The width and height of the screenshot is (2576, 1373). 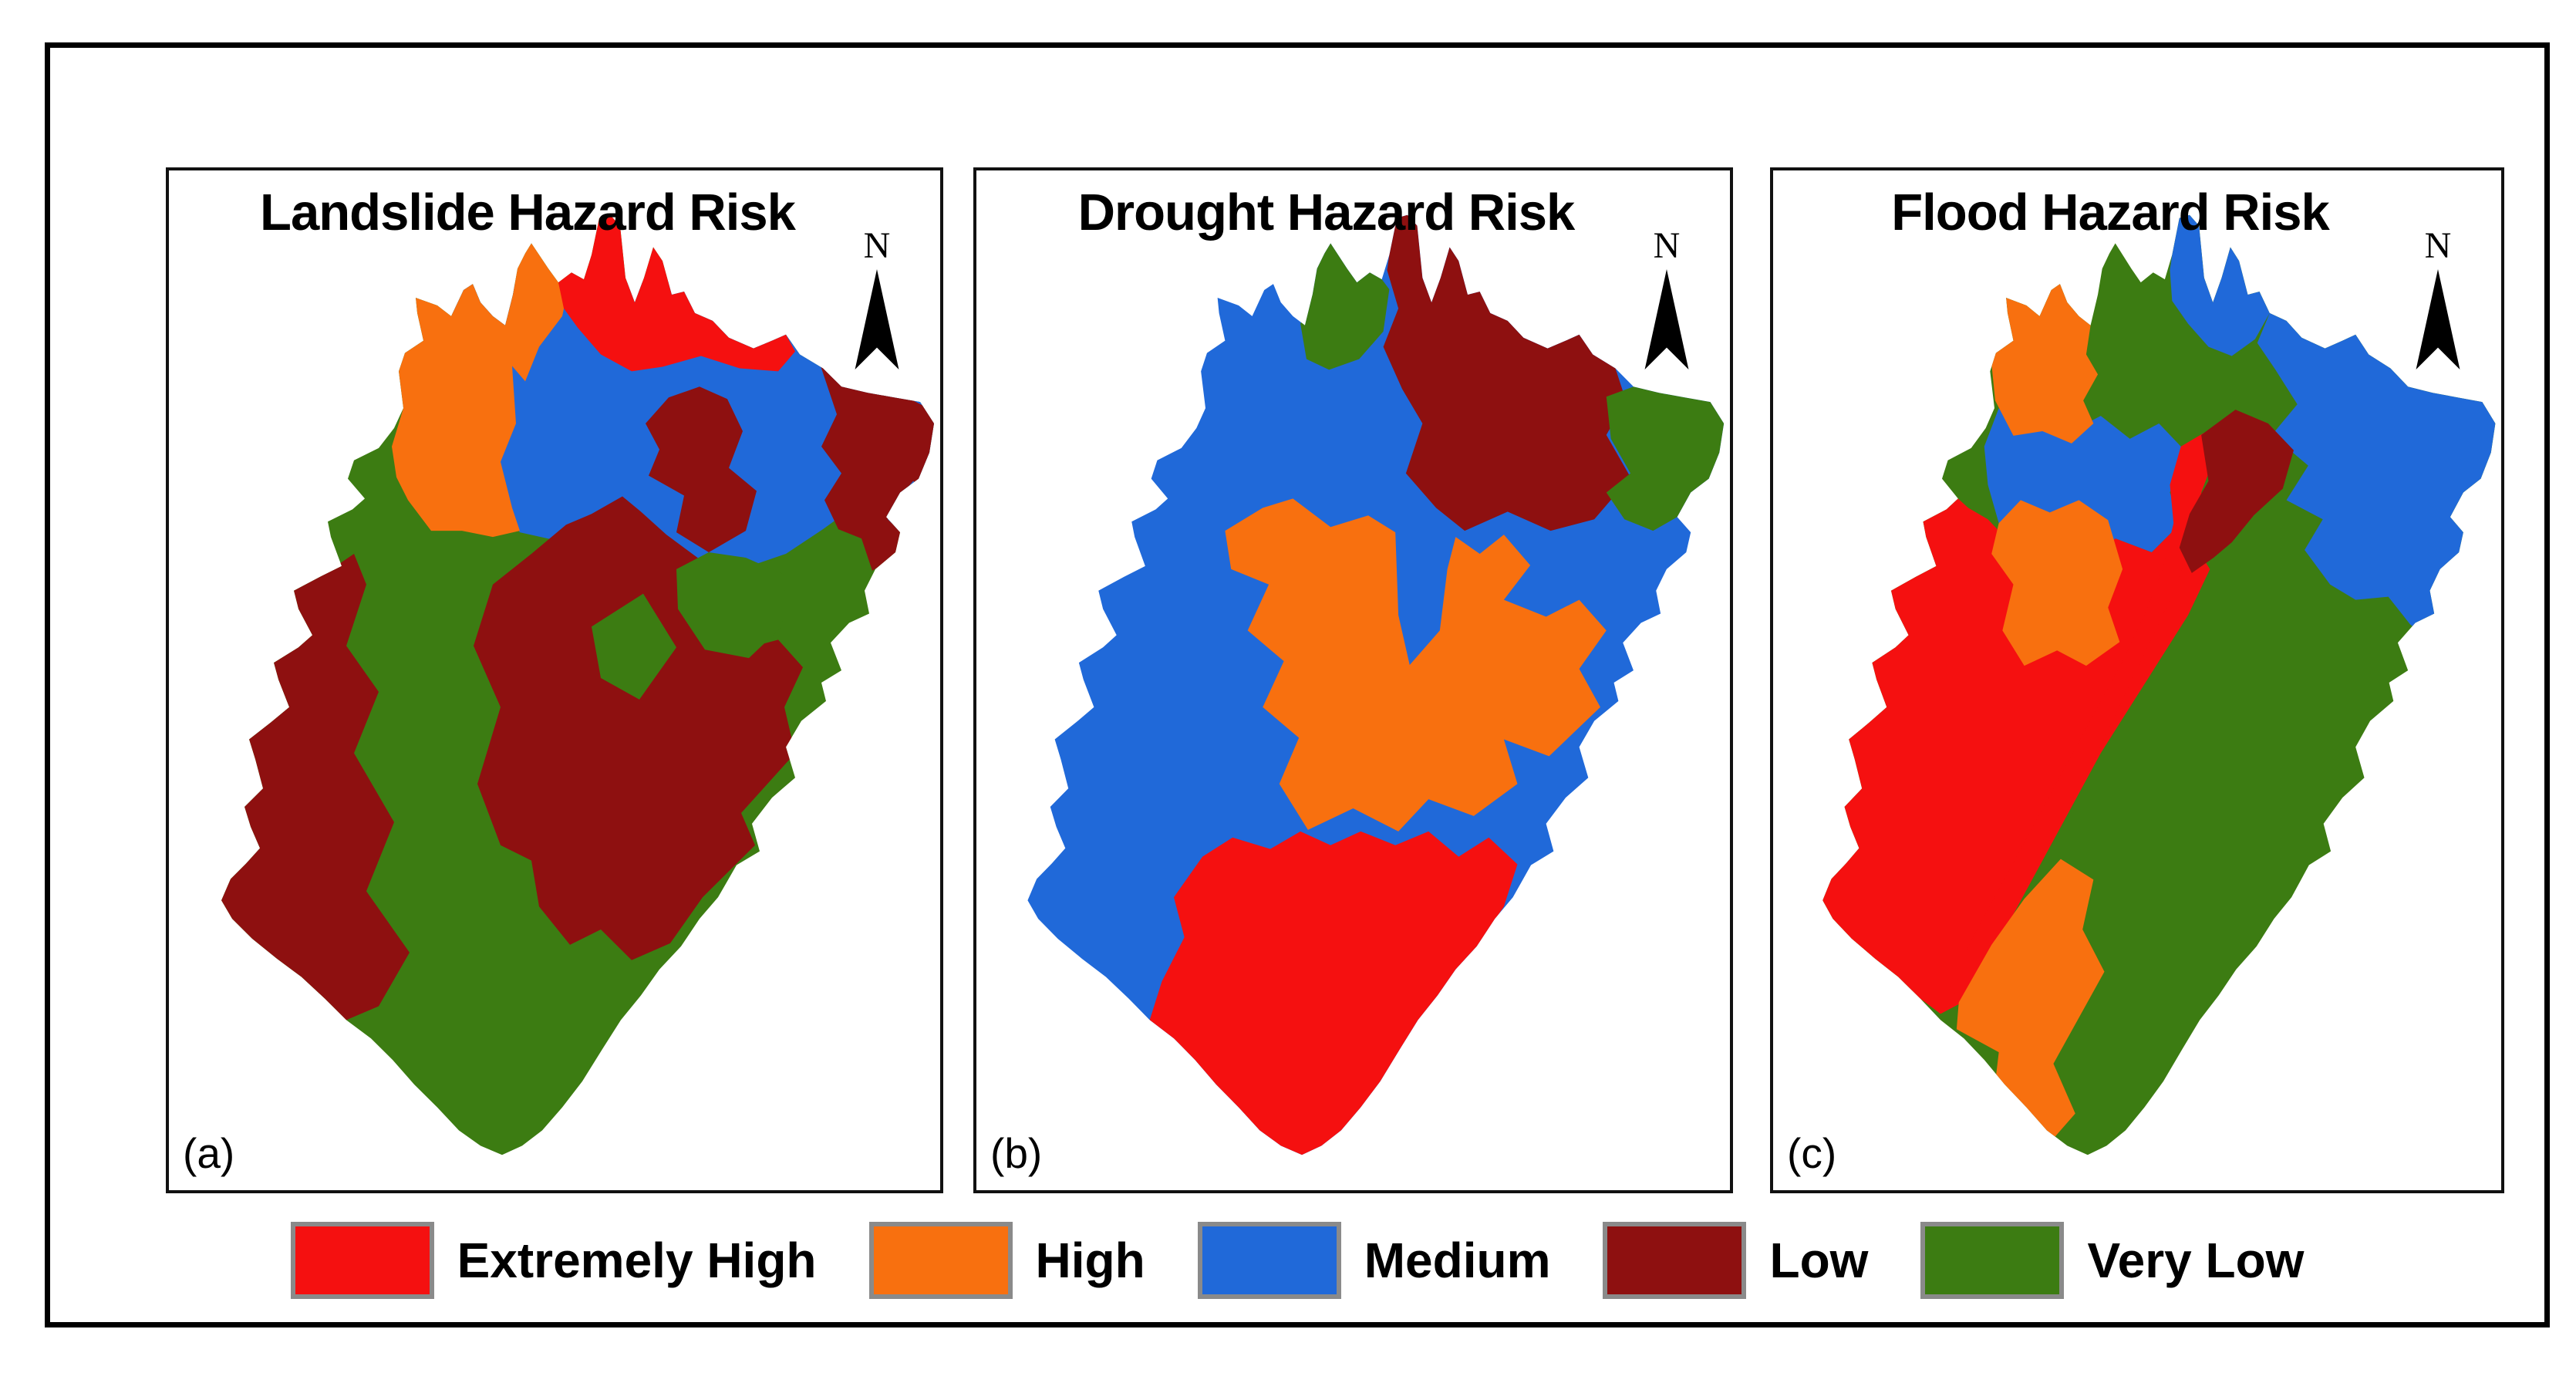 I want to click on legend: Extremely High High Medium Low Very Low, so click(x=1297, y=1261).